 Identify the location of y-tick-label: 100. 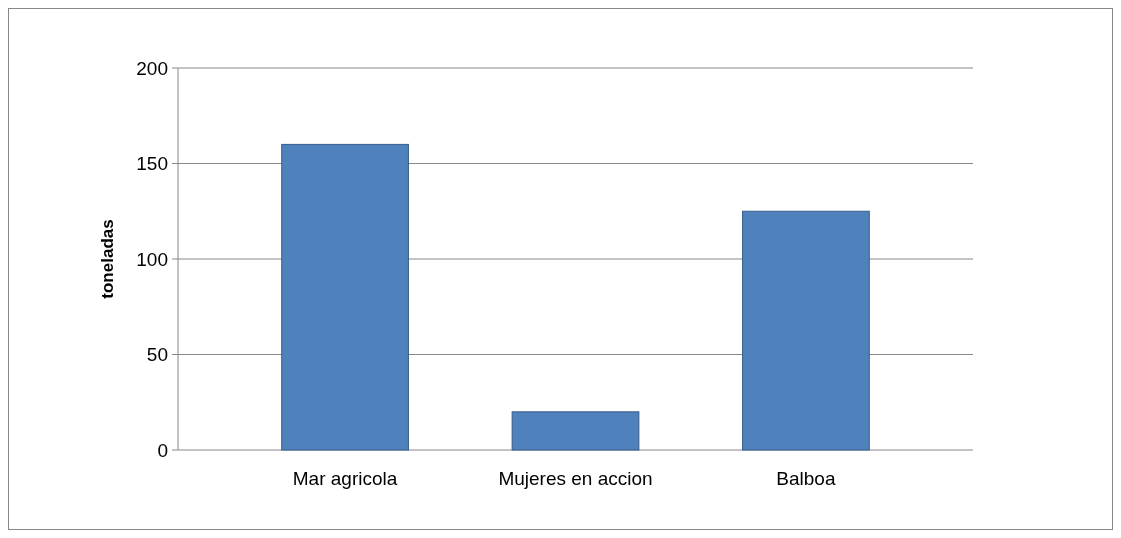
(152, 259).